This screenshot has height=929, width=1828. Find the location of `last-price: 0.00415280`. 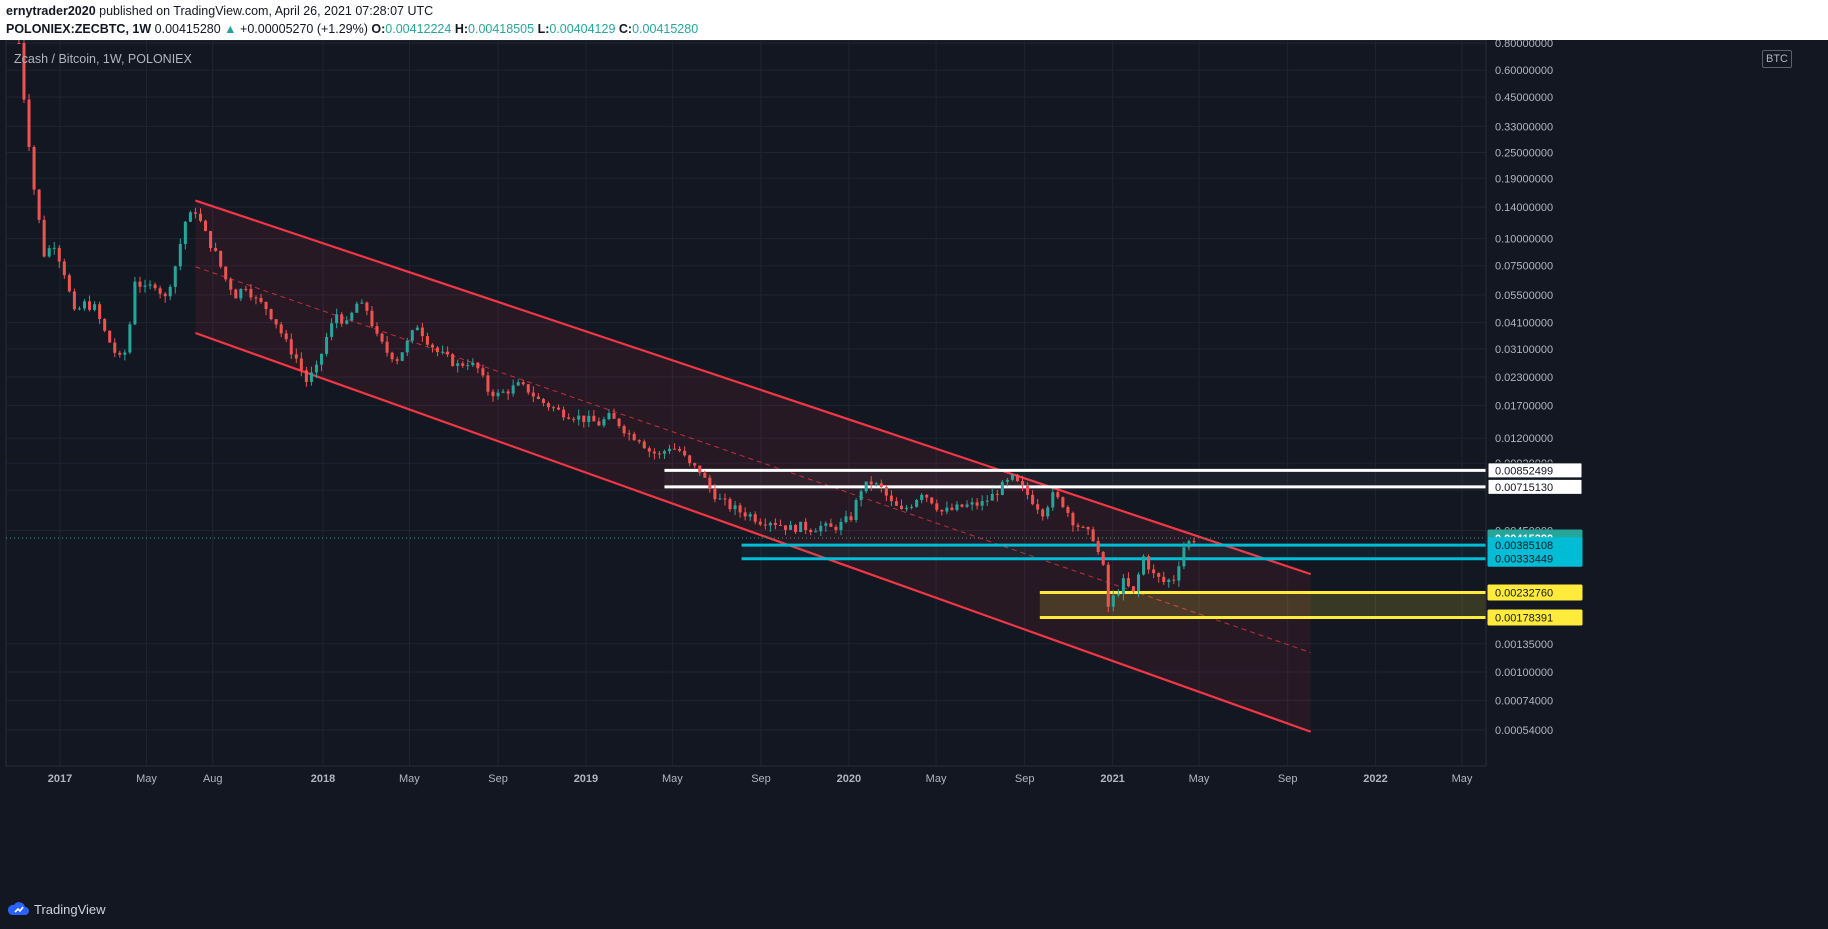

last-price: 0.00415280 is located at coordinates (187, 29).